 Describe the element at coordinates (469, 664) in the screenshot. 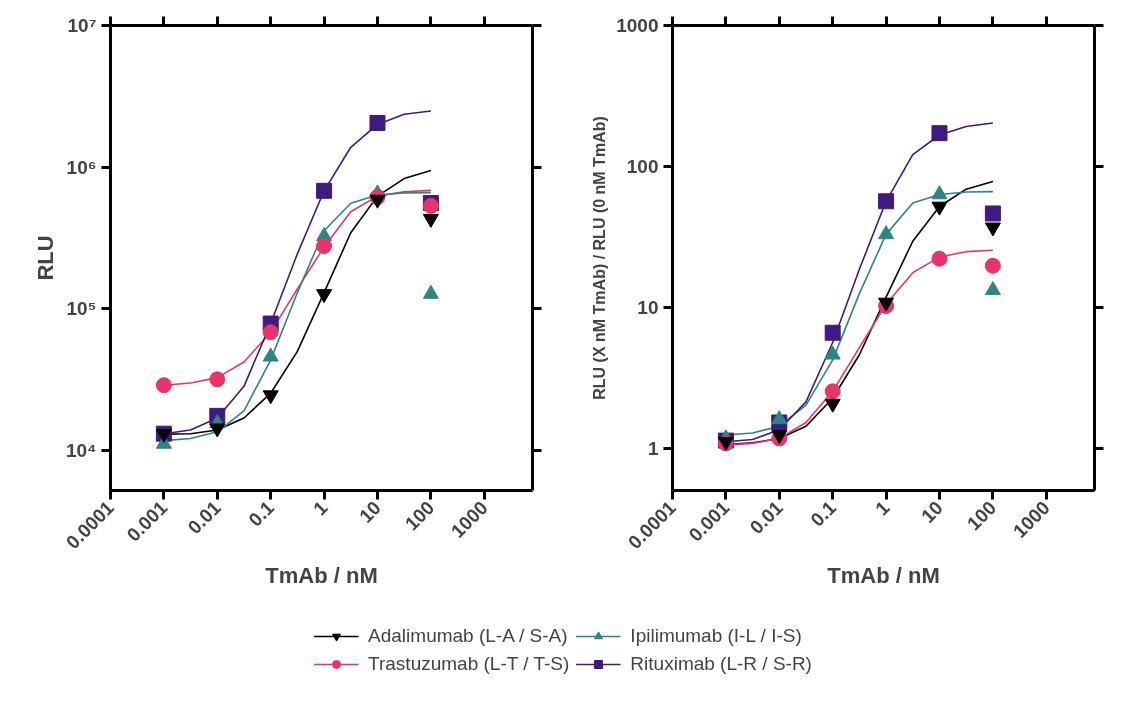

I see `legend-label: Trastuzumab (L-T / T-S)` at that location.